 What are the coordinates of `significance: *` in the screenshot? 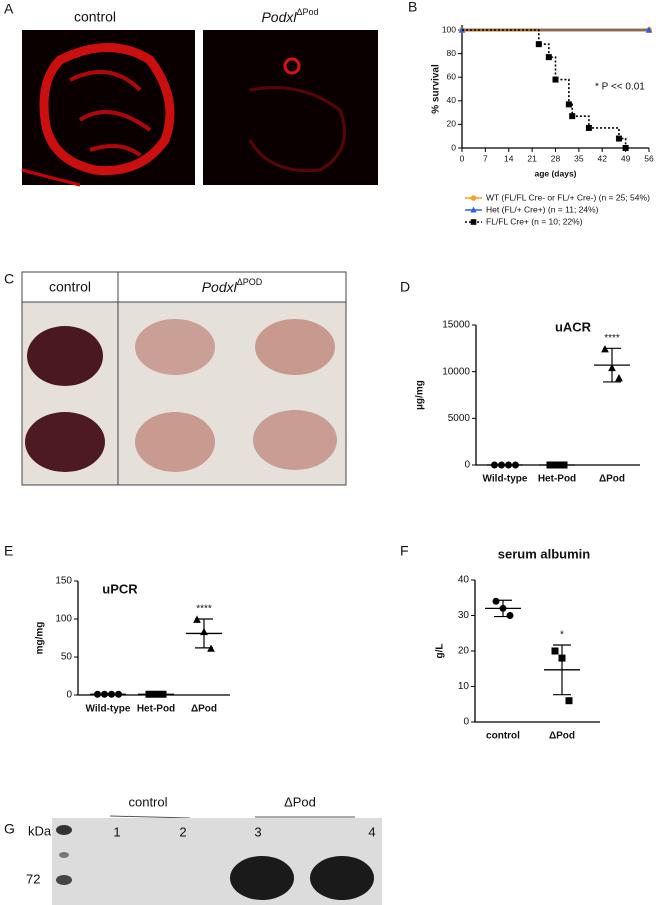 It's located at (562, 635).